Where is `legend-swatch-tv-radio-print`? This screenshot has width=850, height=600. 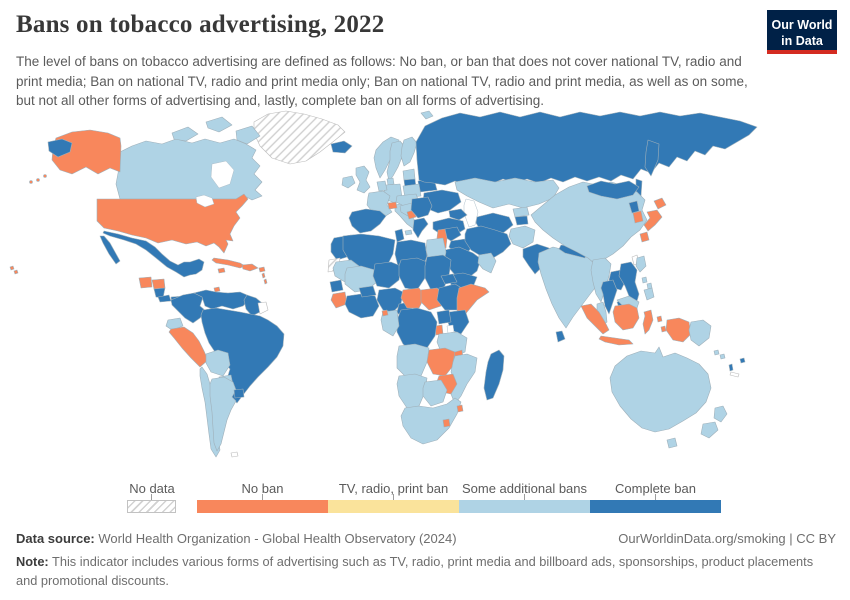
legend-swatch-tv-radio-print is located at coordinates (393, 506).